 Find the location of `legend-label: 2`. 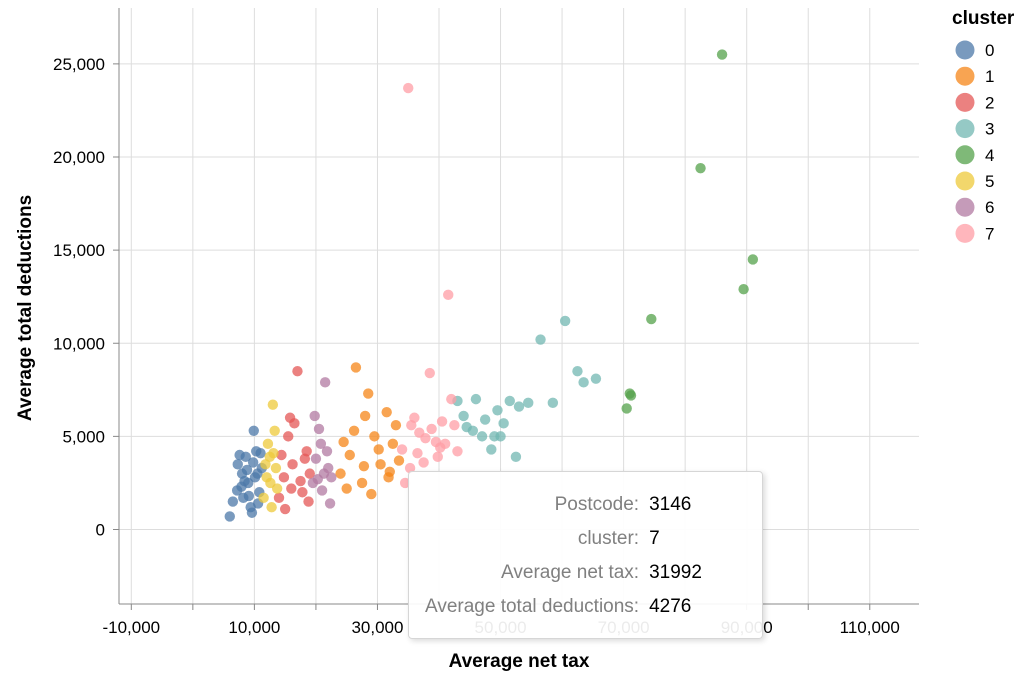

legend-label: 2 is located at coordinates (989, 102).